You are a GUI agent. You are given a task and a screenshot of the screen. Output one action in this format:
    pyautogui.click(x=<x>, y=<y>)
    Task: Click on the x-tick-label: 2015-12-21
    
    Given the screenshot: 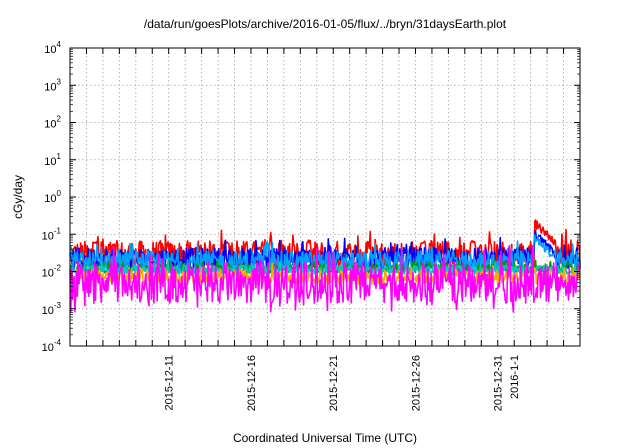 What is the action you would take?
    pyautogui.click(x=334, y=383)
    